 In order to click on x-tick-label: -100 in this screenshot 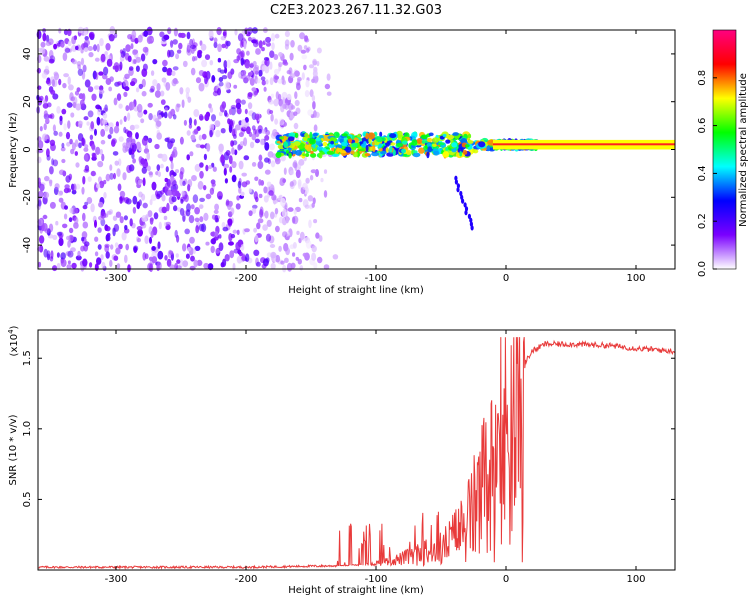, I will do `click(376, 278)`.